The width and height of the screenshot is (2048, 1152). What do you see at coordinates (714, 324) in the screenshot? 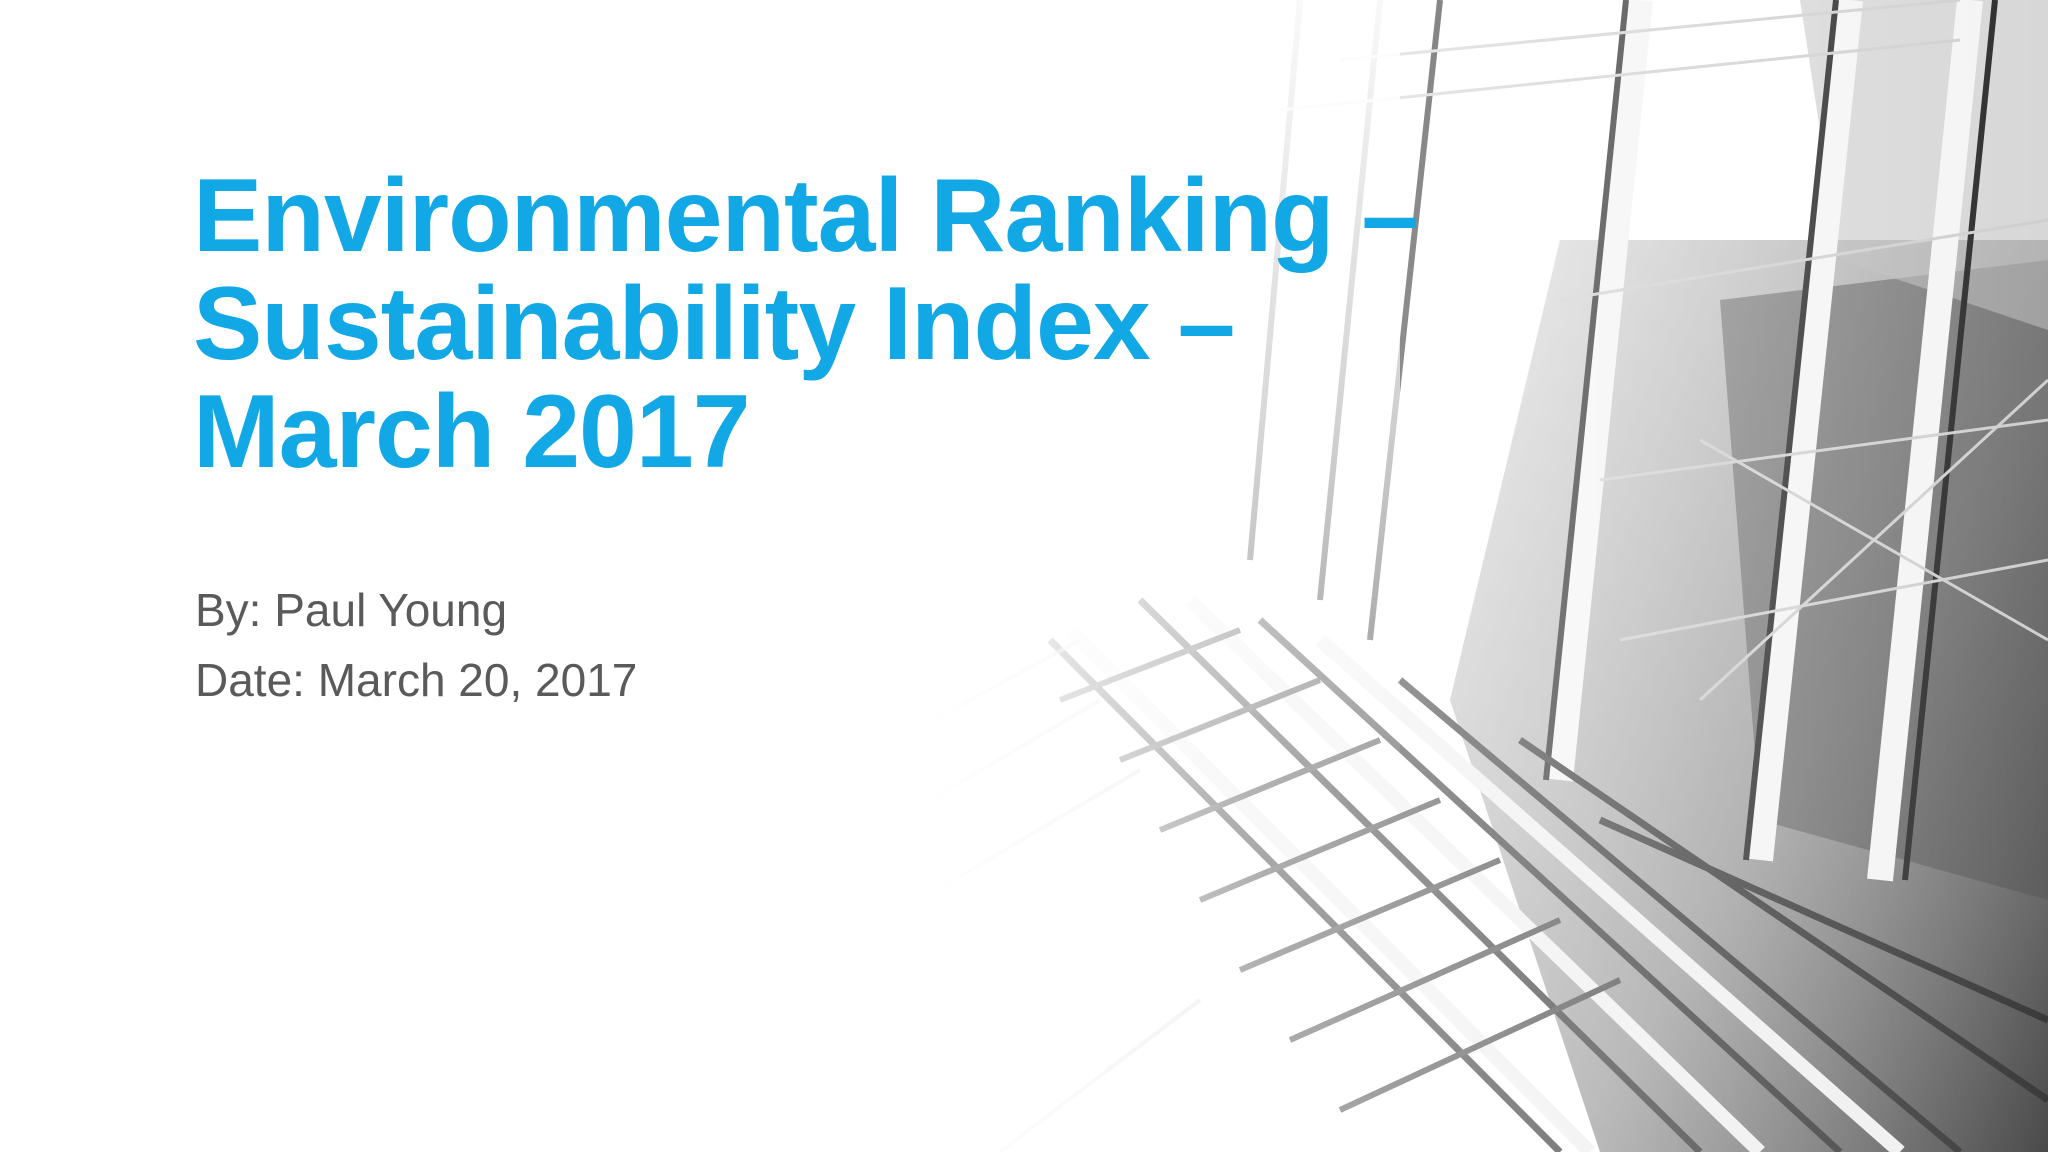
I see `slide-title-line-2: Sustainability Index –` at bounding box center [714, 324].